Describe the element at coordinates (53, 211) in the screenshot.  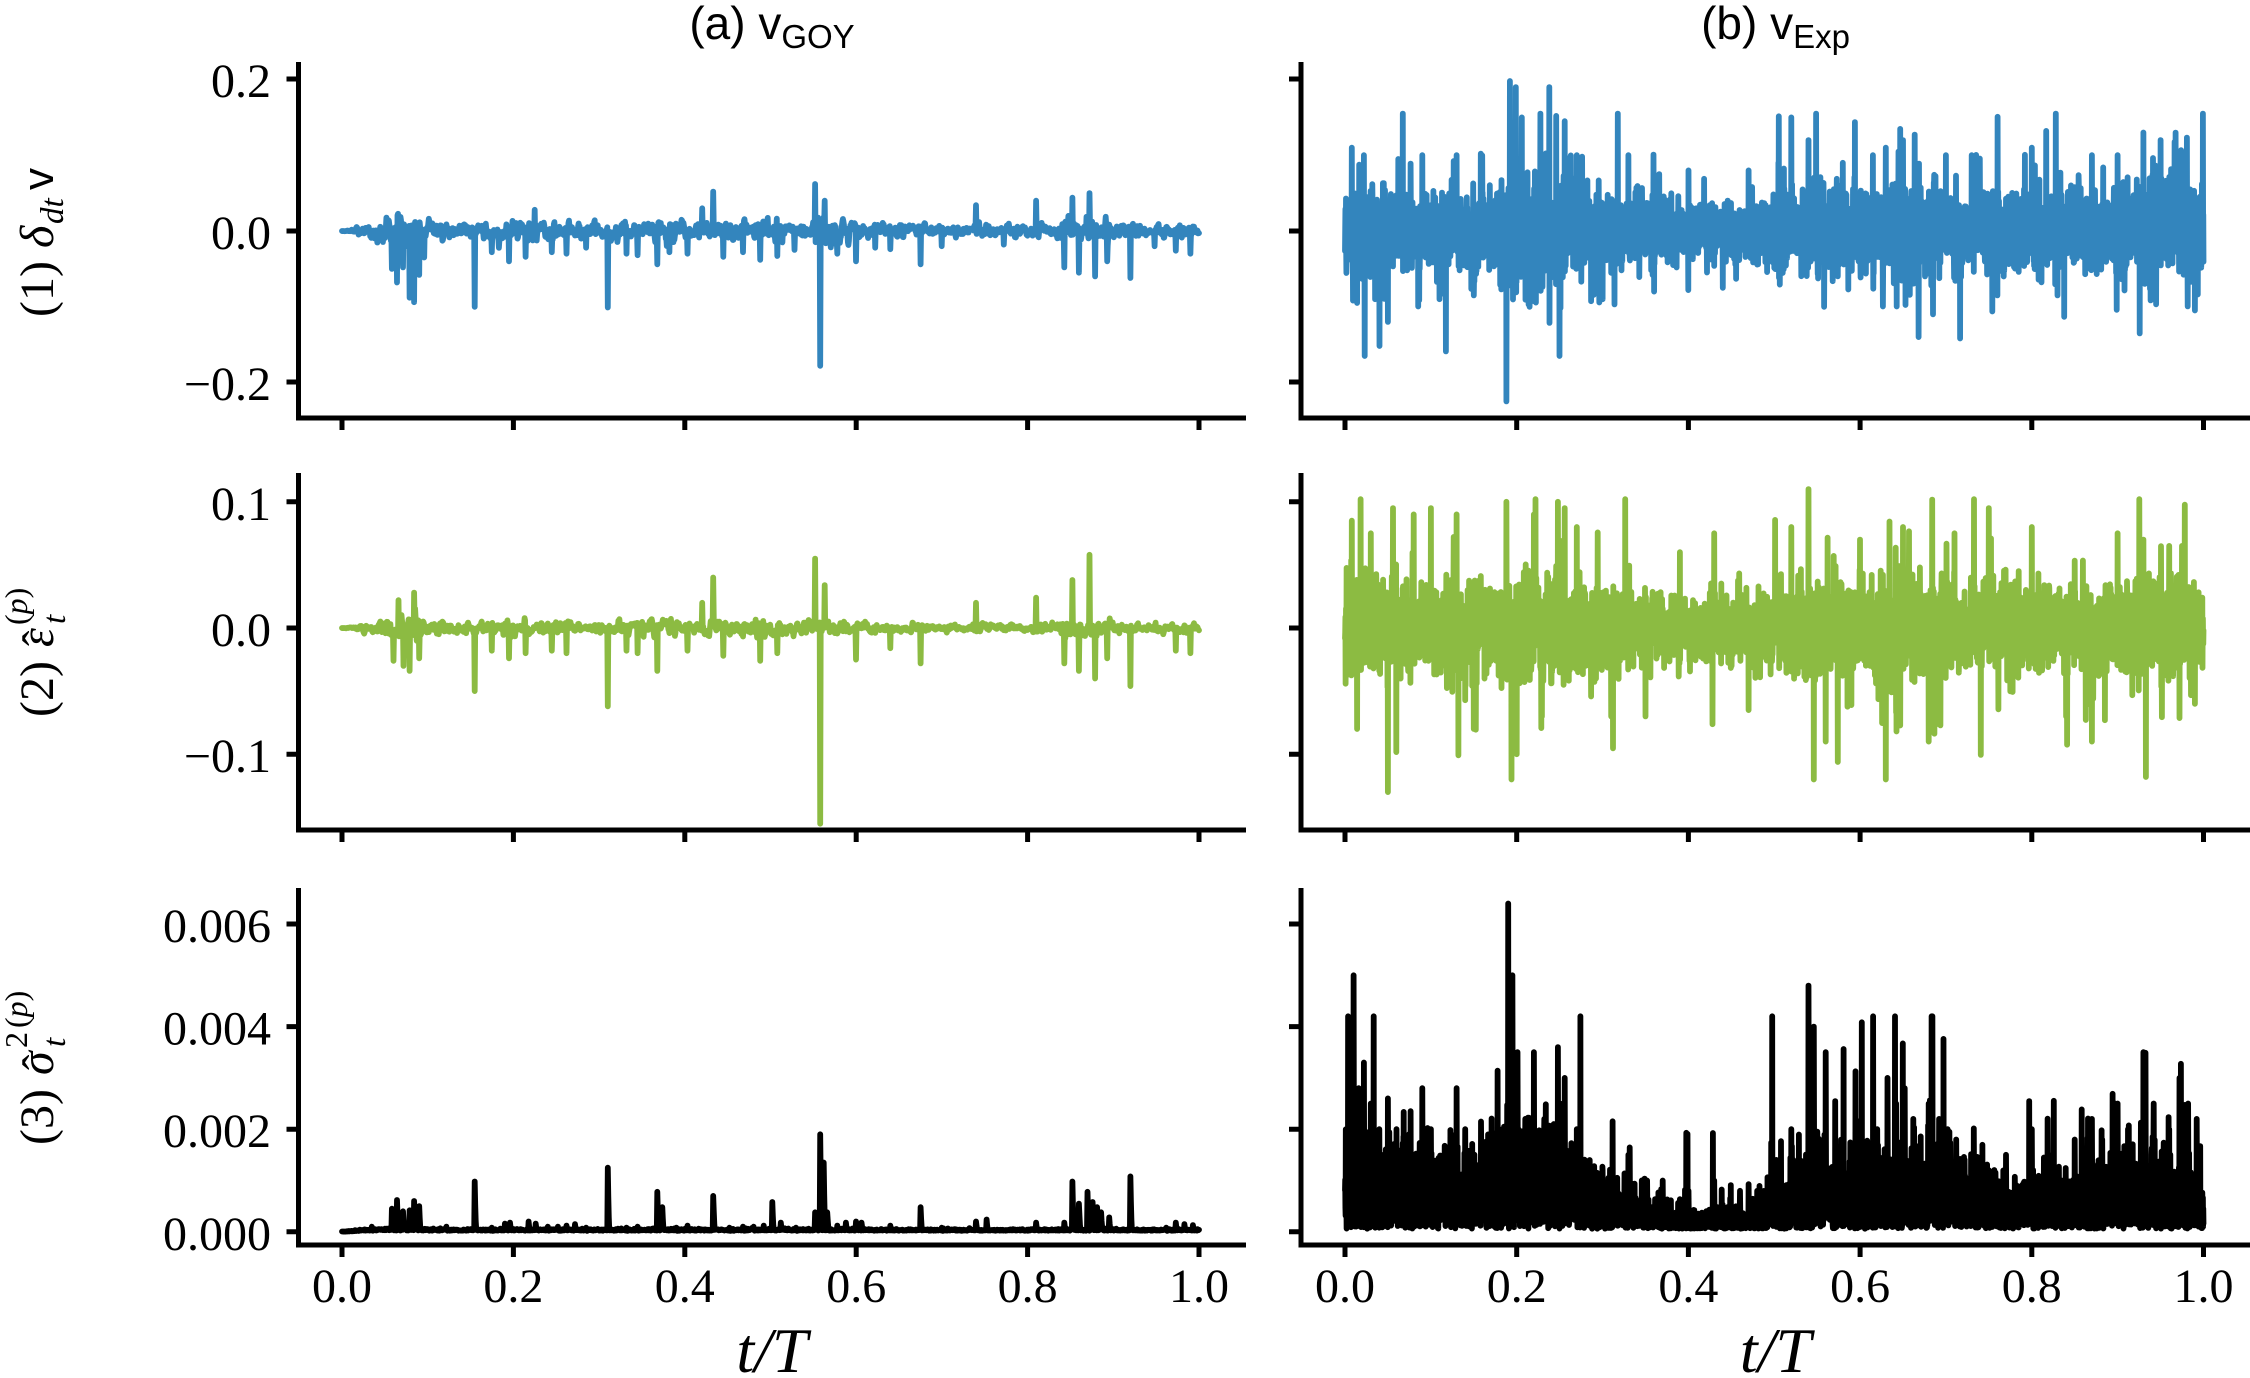
I see `svg-text: dt` at that location.